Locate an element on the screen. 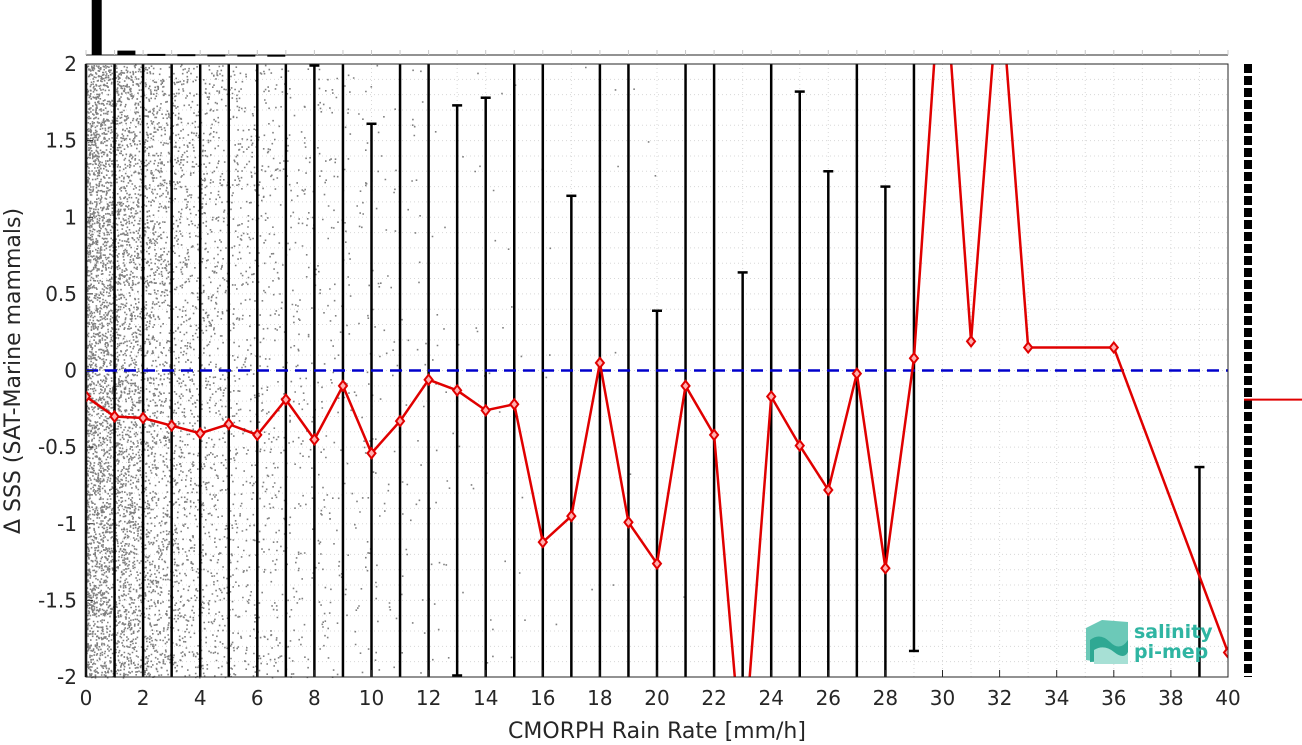 The height and width of the screenshot is (745, 1302). y-tick-label: 2 is located at coordinates (70, 64).